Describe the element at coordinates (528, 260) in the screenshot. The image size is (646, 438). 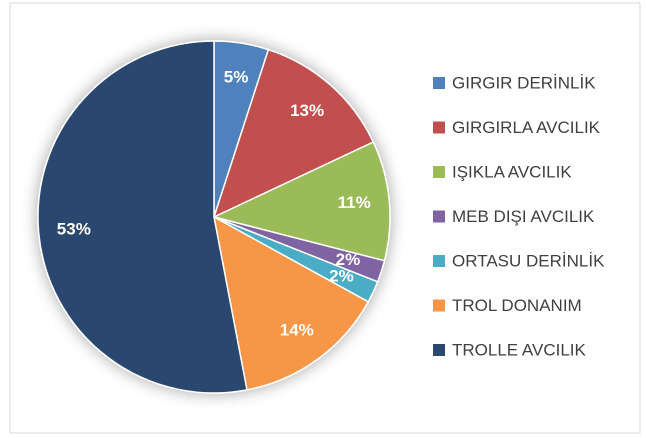
I see `legend-label: ORTASU DERİNLİK` at that location.